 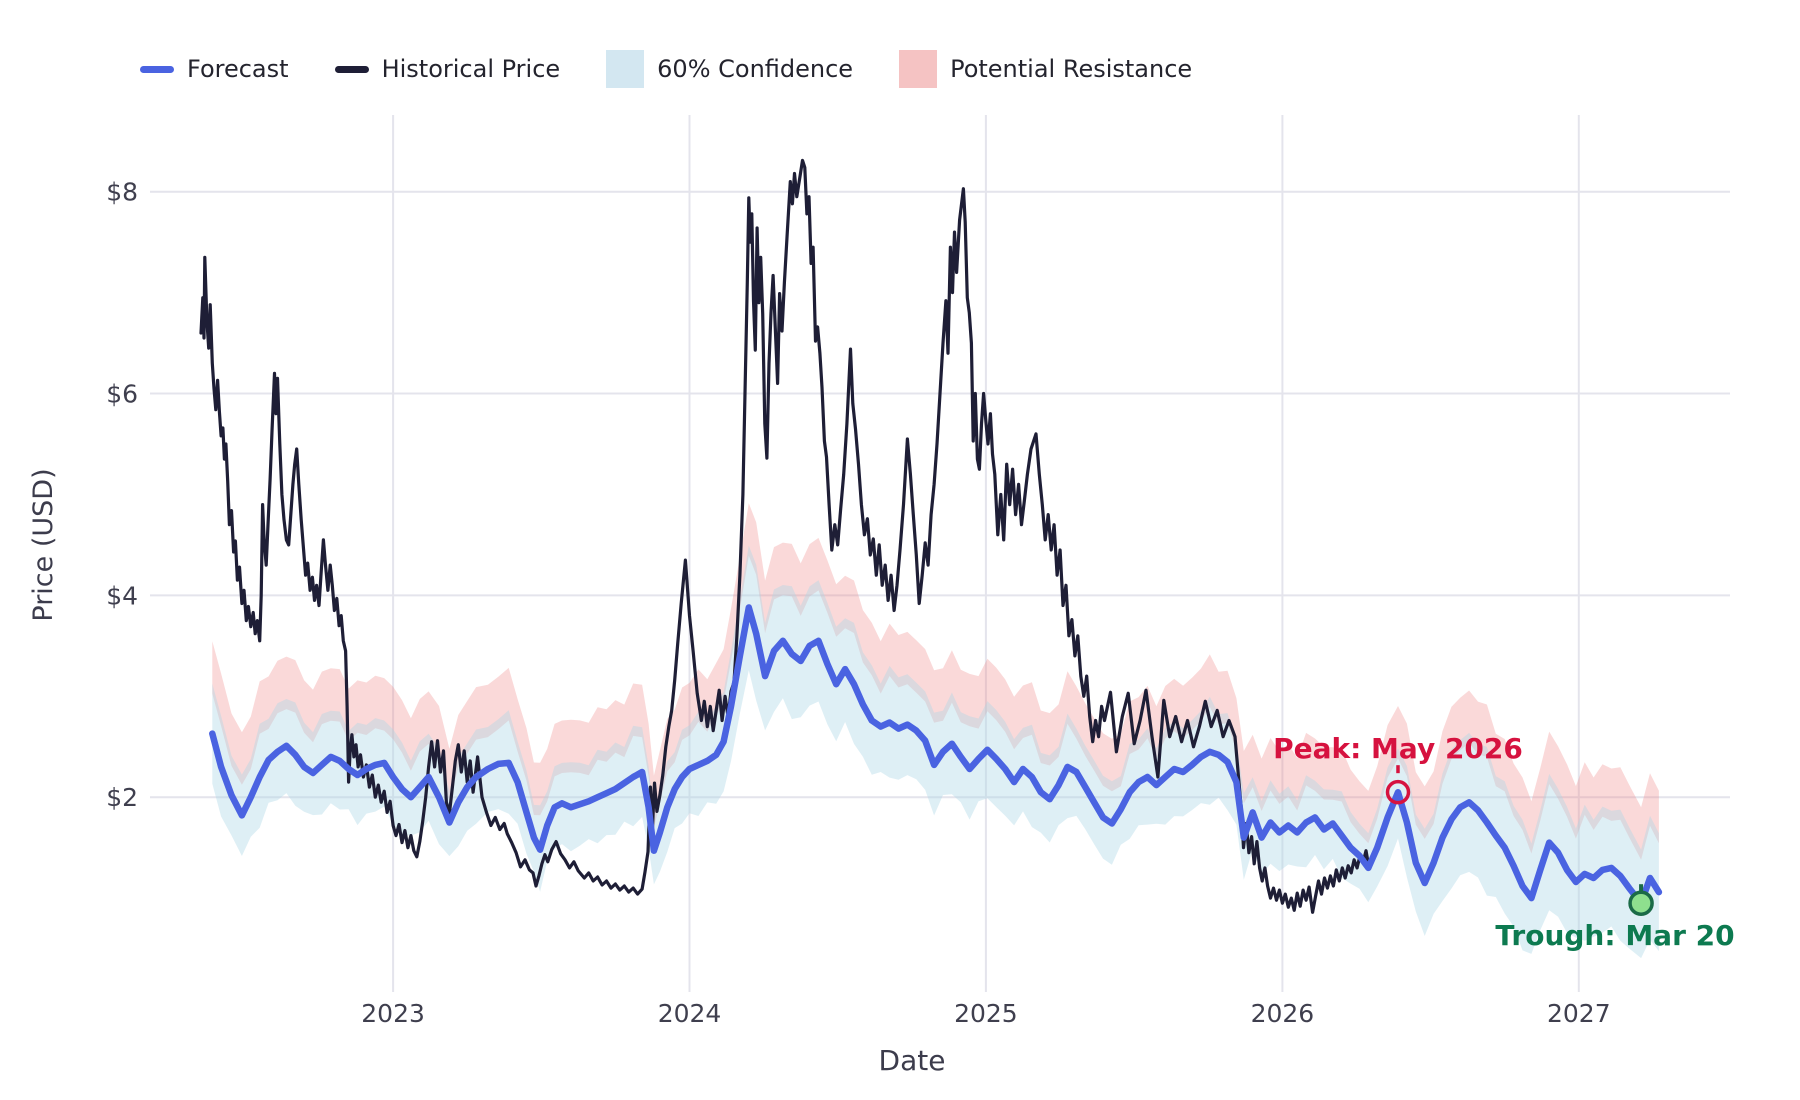 I want to click on legend-item-resistance: Potential Resistance, so click(x=1045, y=69).